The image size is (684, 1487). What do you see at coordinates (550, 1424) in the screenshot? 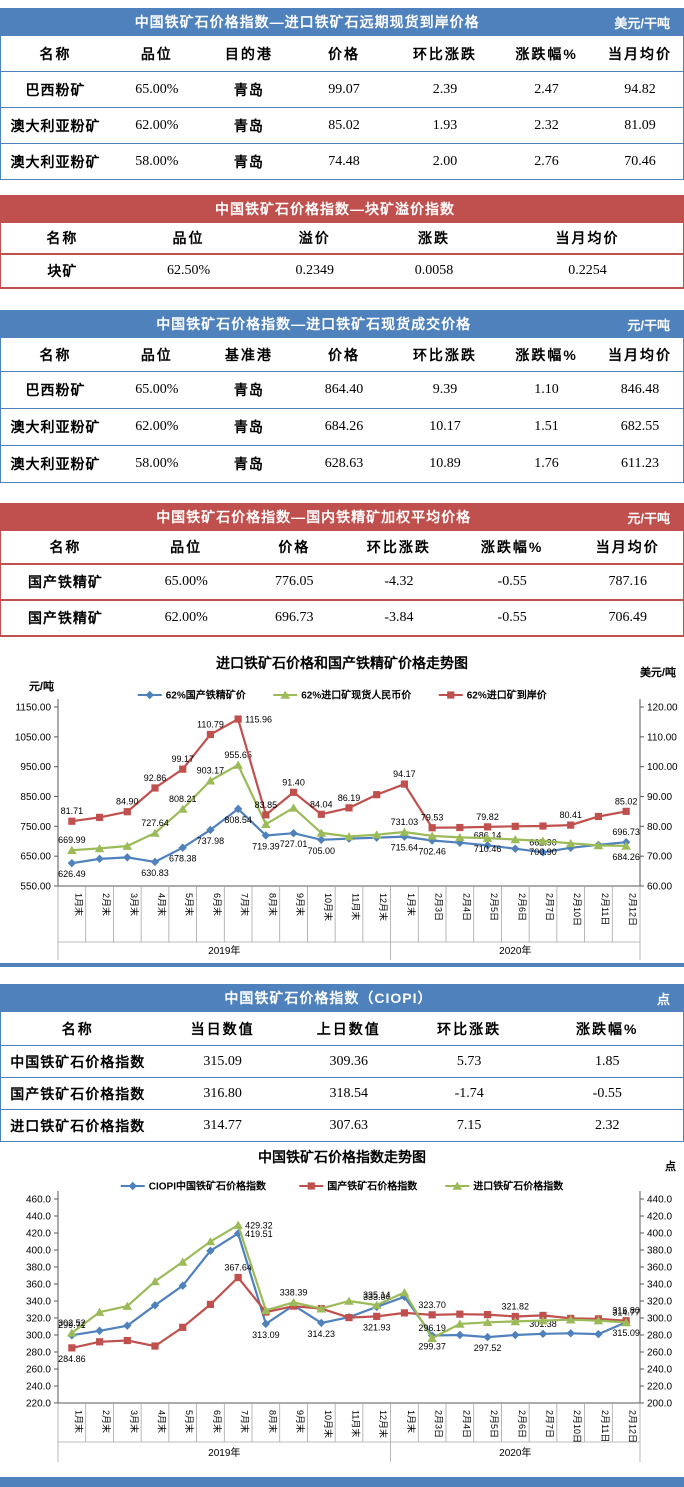
I see `svg-text: 2月7日` at bounding box center [550, 1424].